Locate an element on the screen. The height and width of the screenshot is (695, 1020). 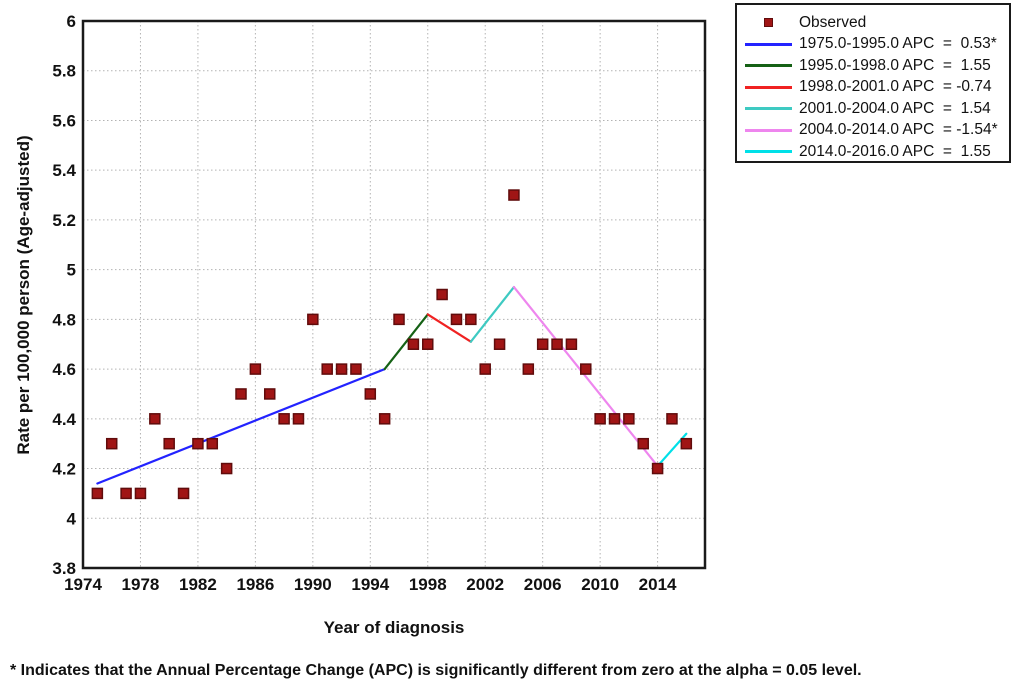
x-tick-label: 2006 is located at coordinates (543, 584).